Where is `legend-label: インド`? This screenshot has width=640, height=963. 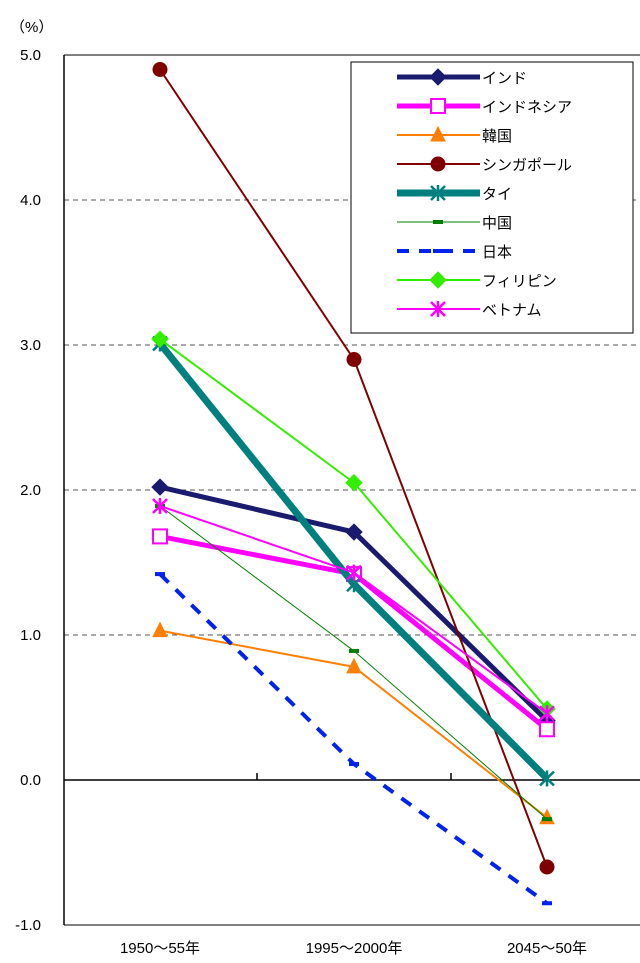 legend-label: インド is located at coordinates (504, 78).